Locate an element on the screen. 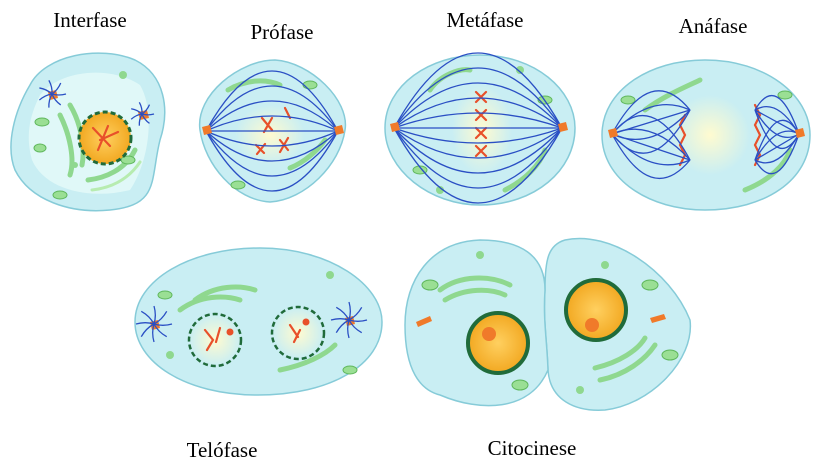  anaphase-cell is located at coordinates (706, 135).